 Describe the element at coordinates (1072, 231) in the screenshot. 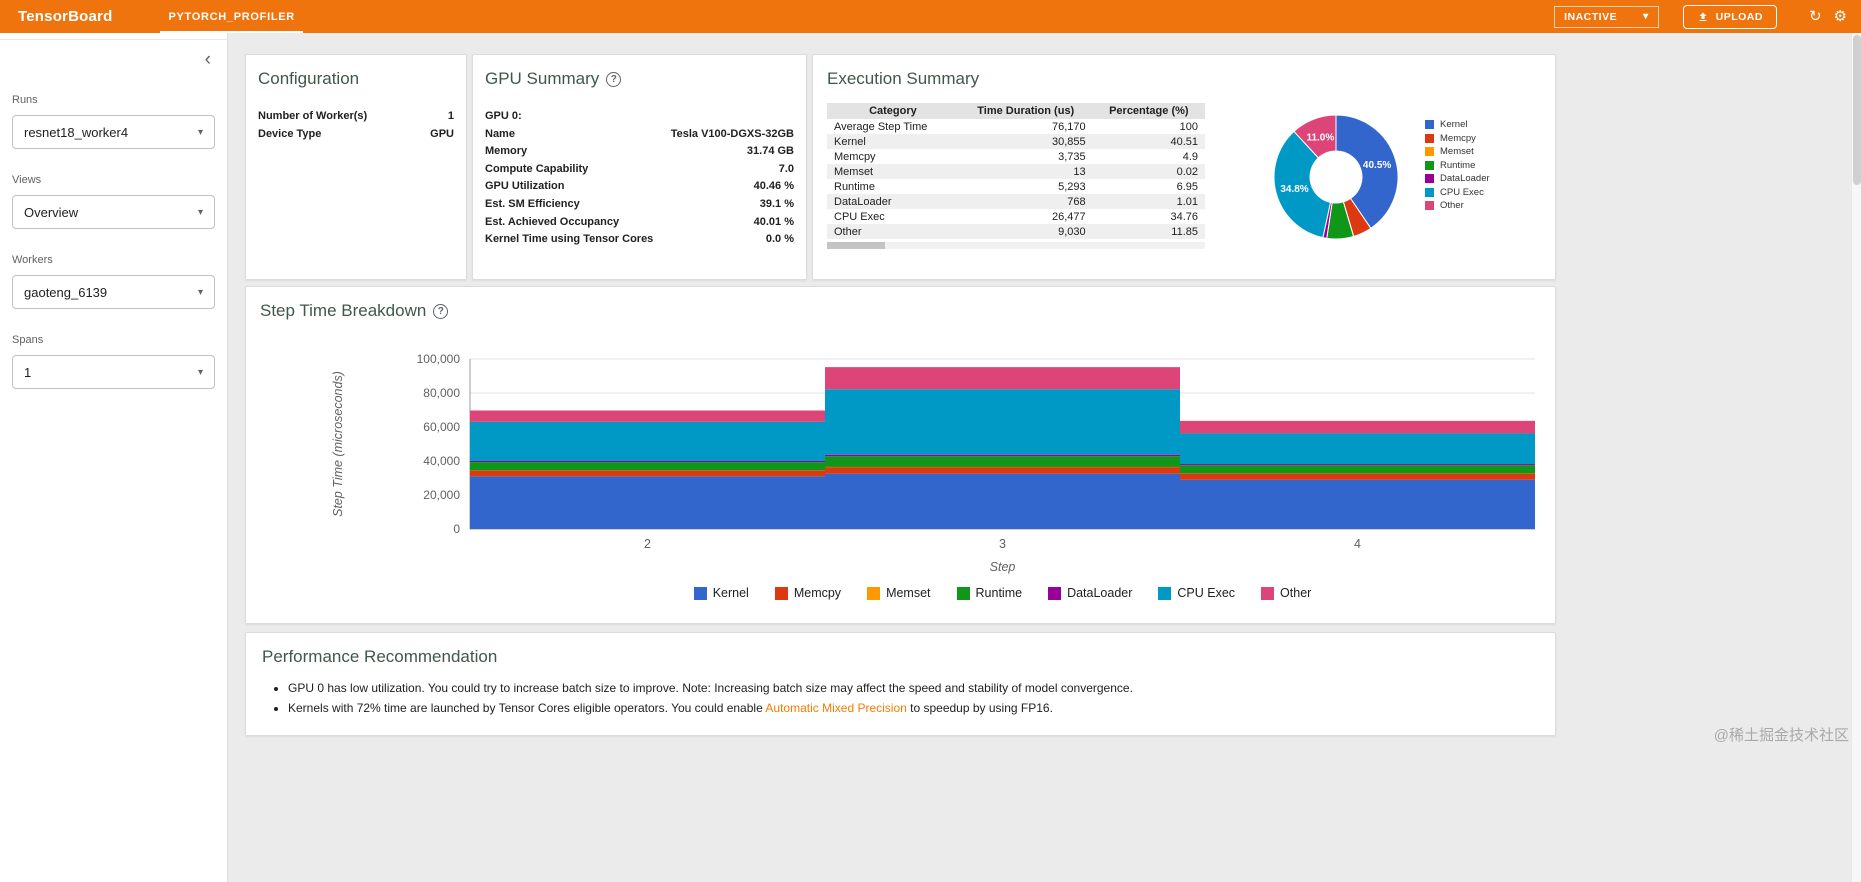

I see `table-cell: 9,030` at that location.